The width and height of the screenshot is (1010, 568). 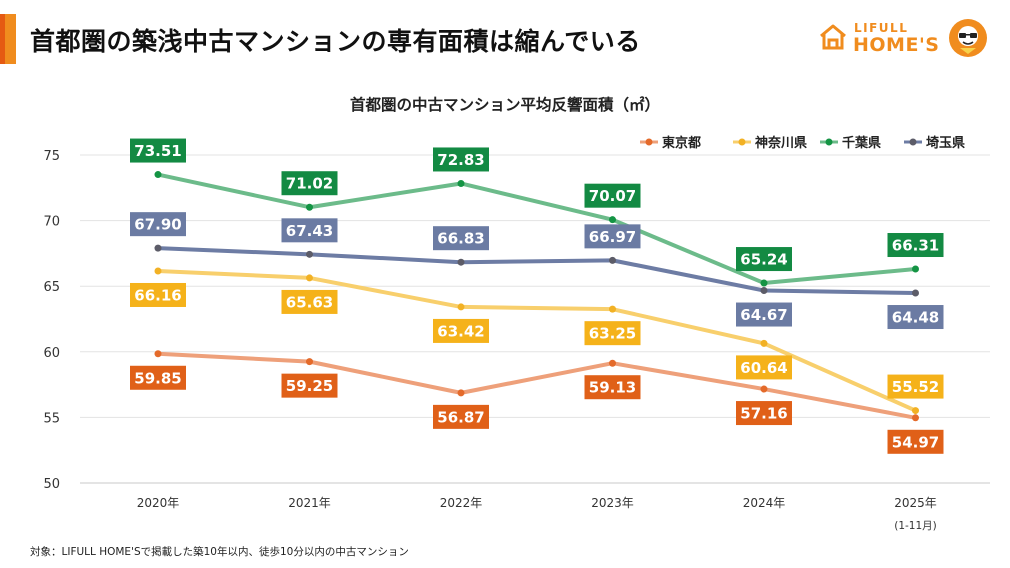 I want to click on data-label: 59.85, so click(x=158, y=377).